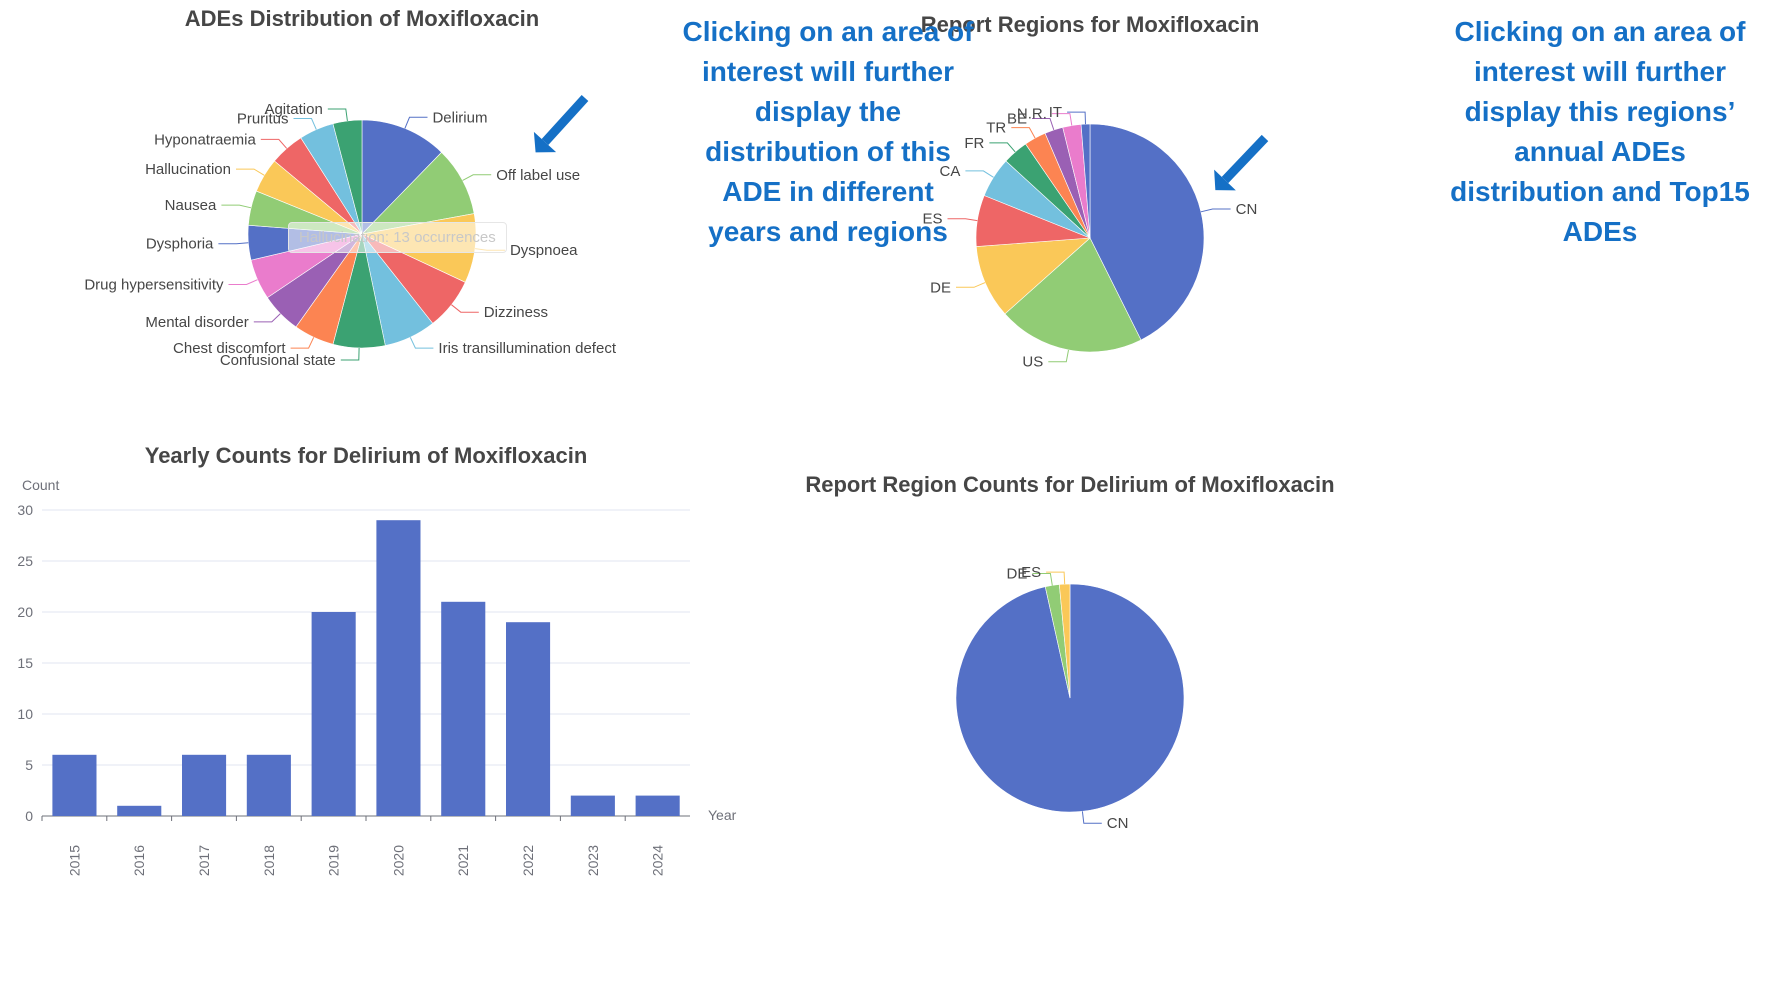 This screenshot has width=1771, height=987. I want to click on pie-label: Chest discomfort, so click(229, 348).